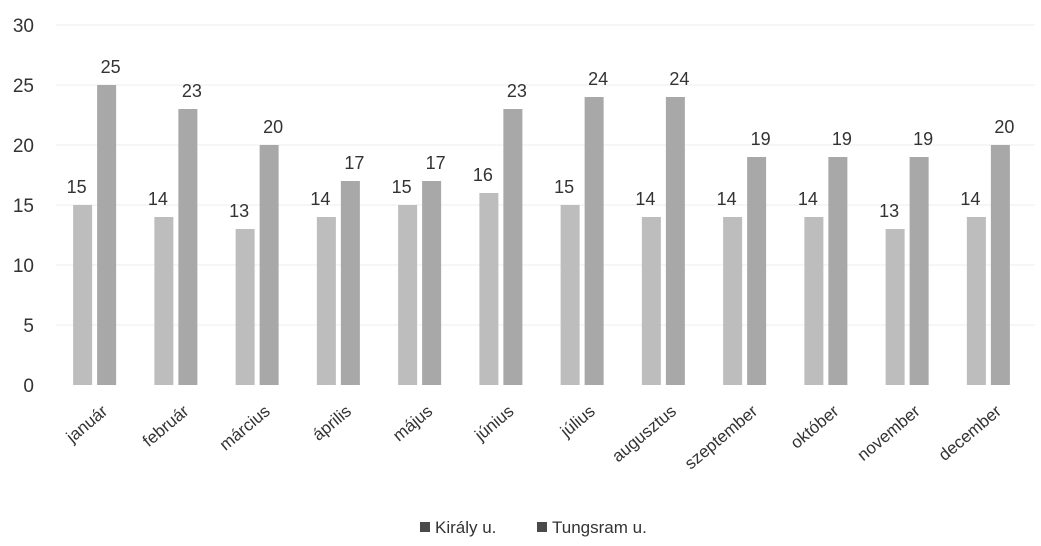 This screenshot has width=1041, height=546. I want to click on data-label: 25, so click(111, 67).